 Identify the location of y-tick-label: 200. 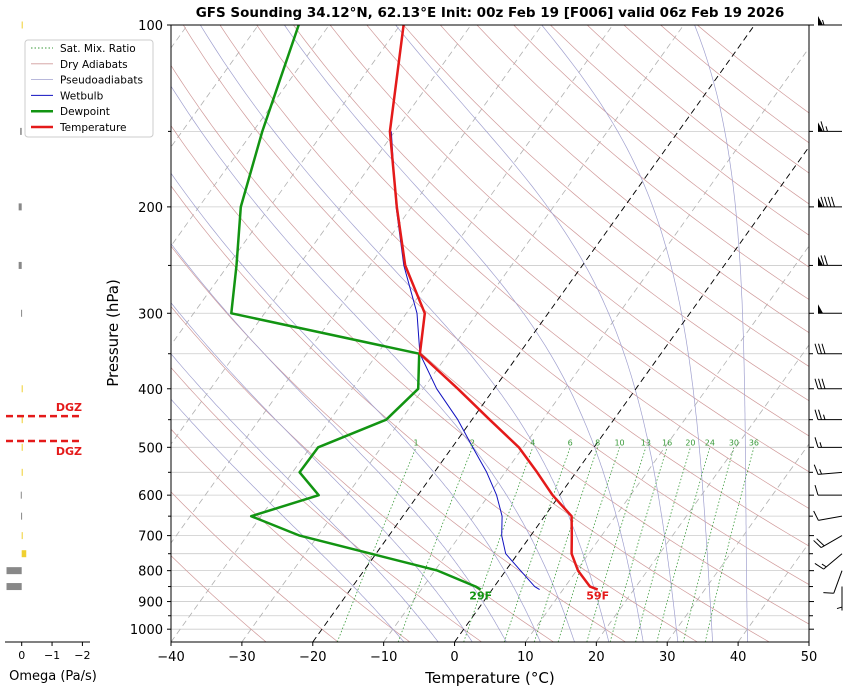
(150, 208).